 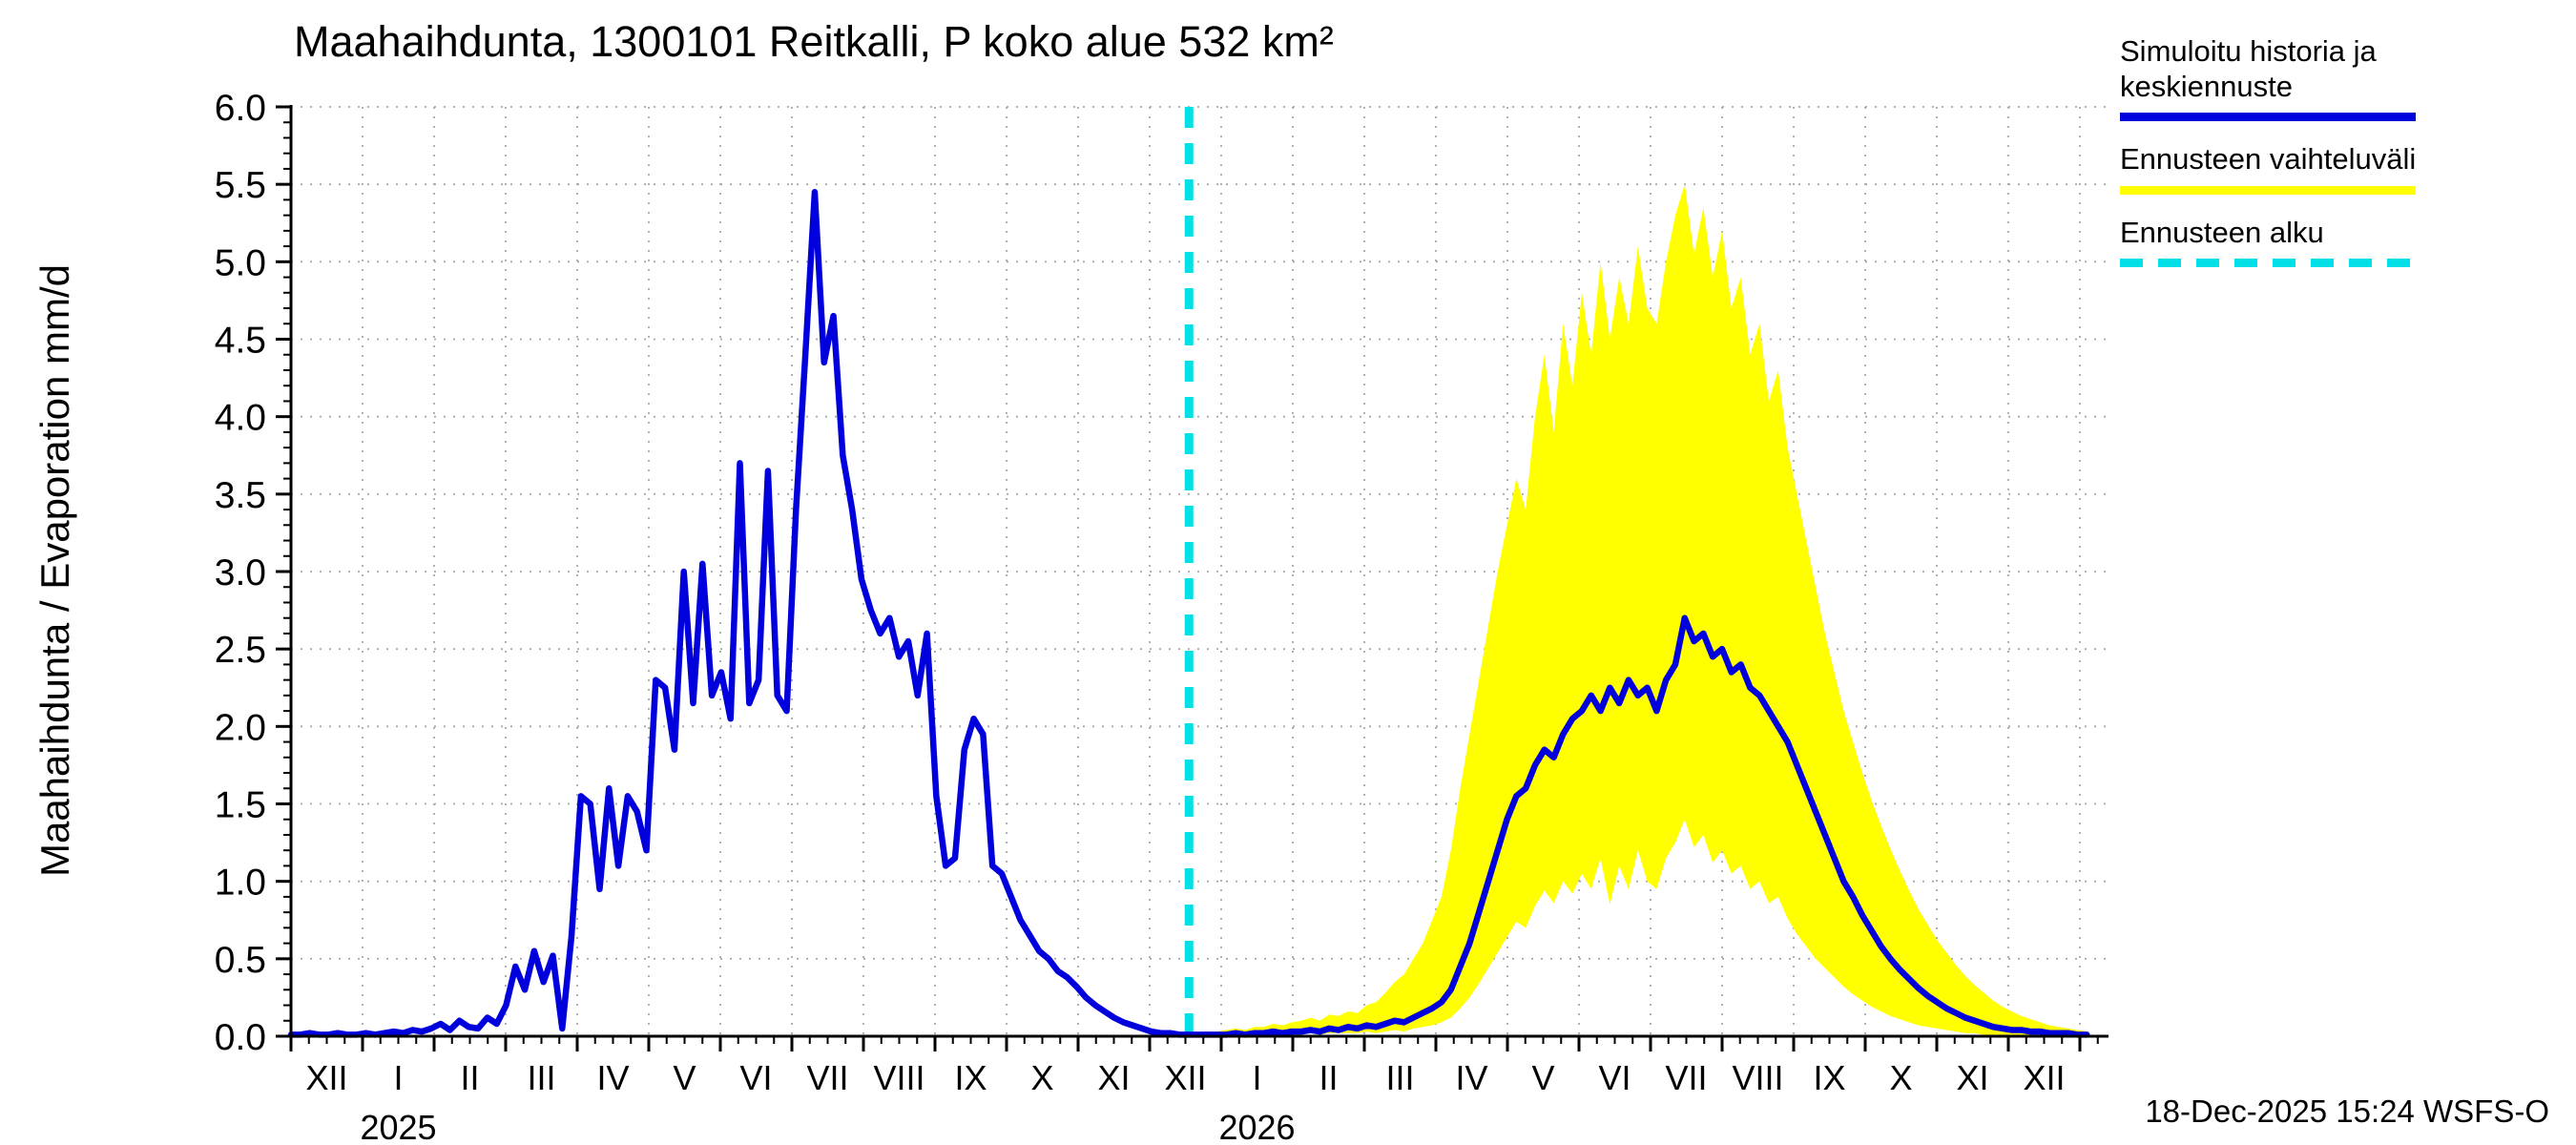 What do you see at coordinates (240, 185) in the screenshot?
I see `y-tick-label: 5.5` at bounding box center [240, 185].